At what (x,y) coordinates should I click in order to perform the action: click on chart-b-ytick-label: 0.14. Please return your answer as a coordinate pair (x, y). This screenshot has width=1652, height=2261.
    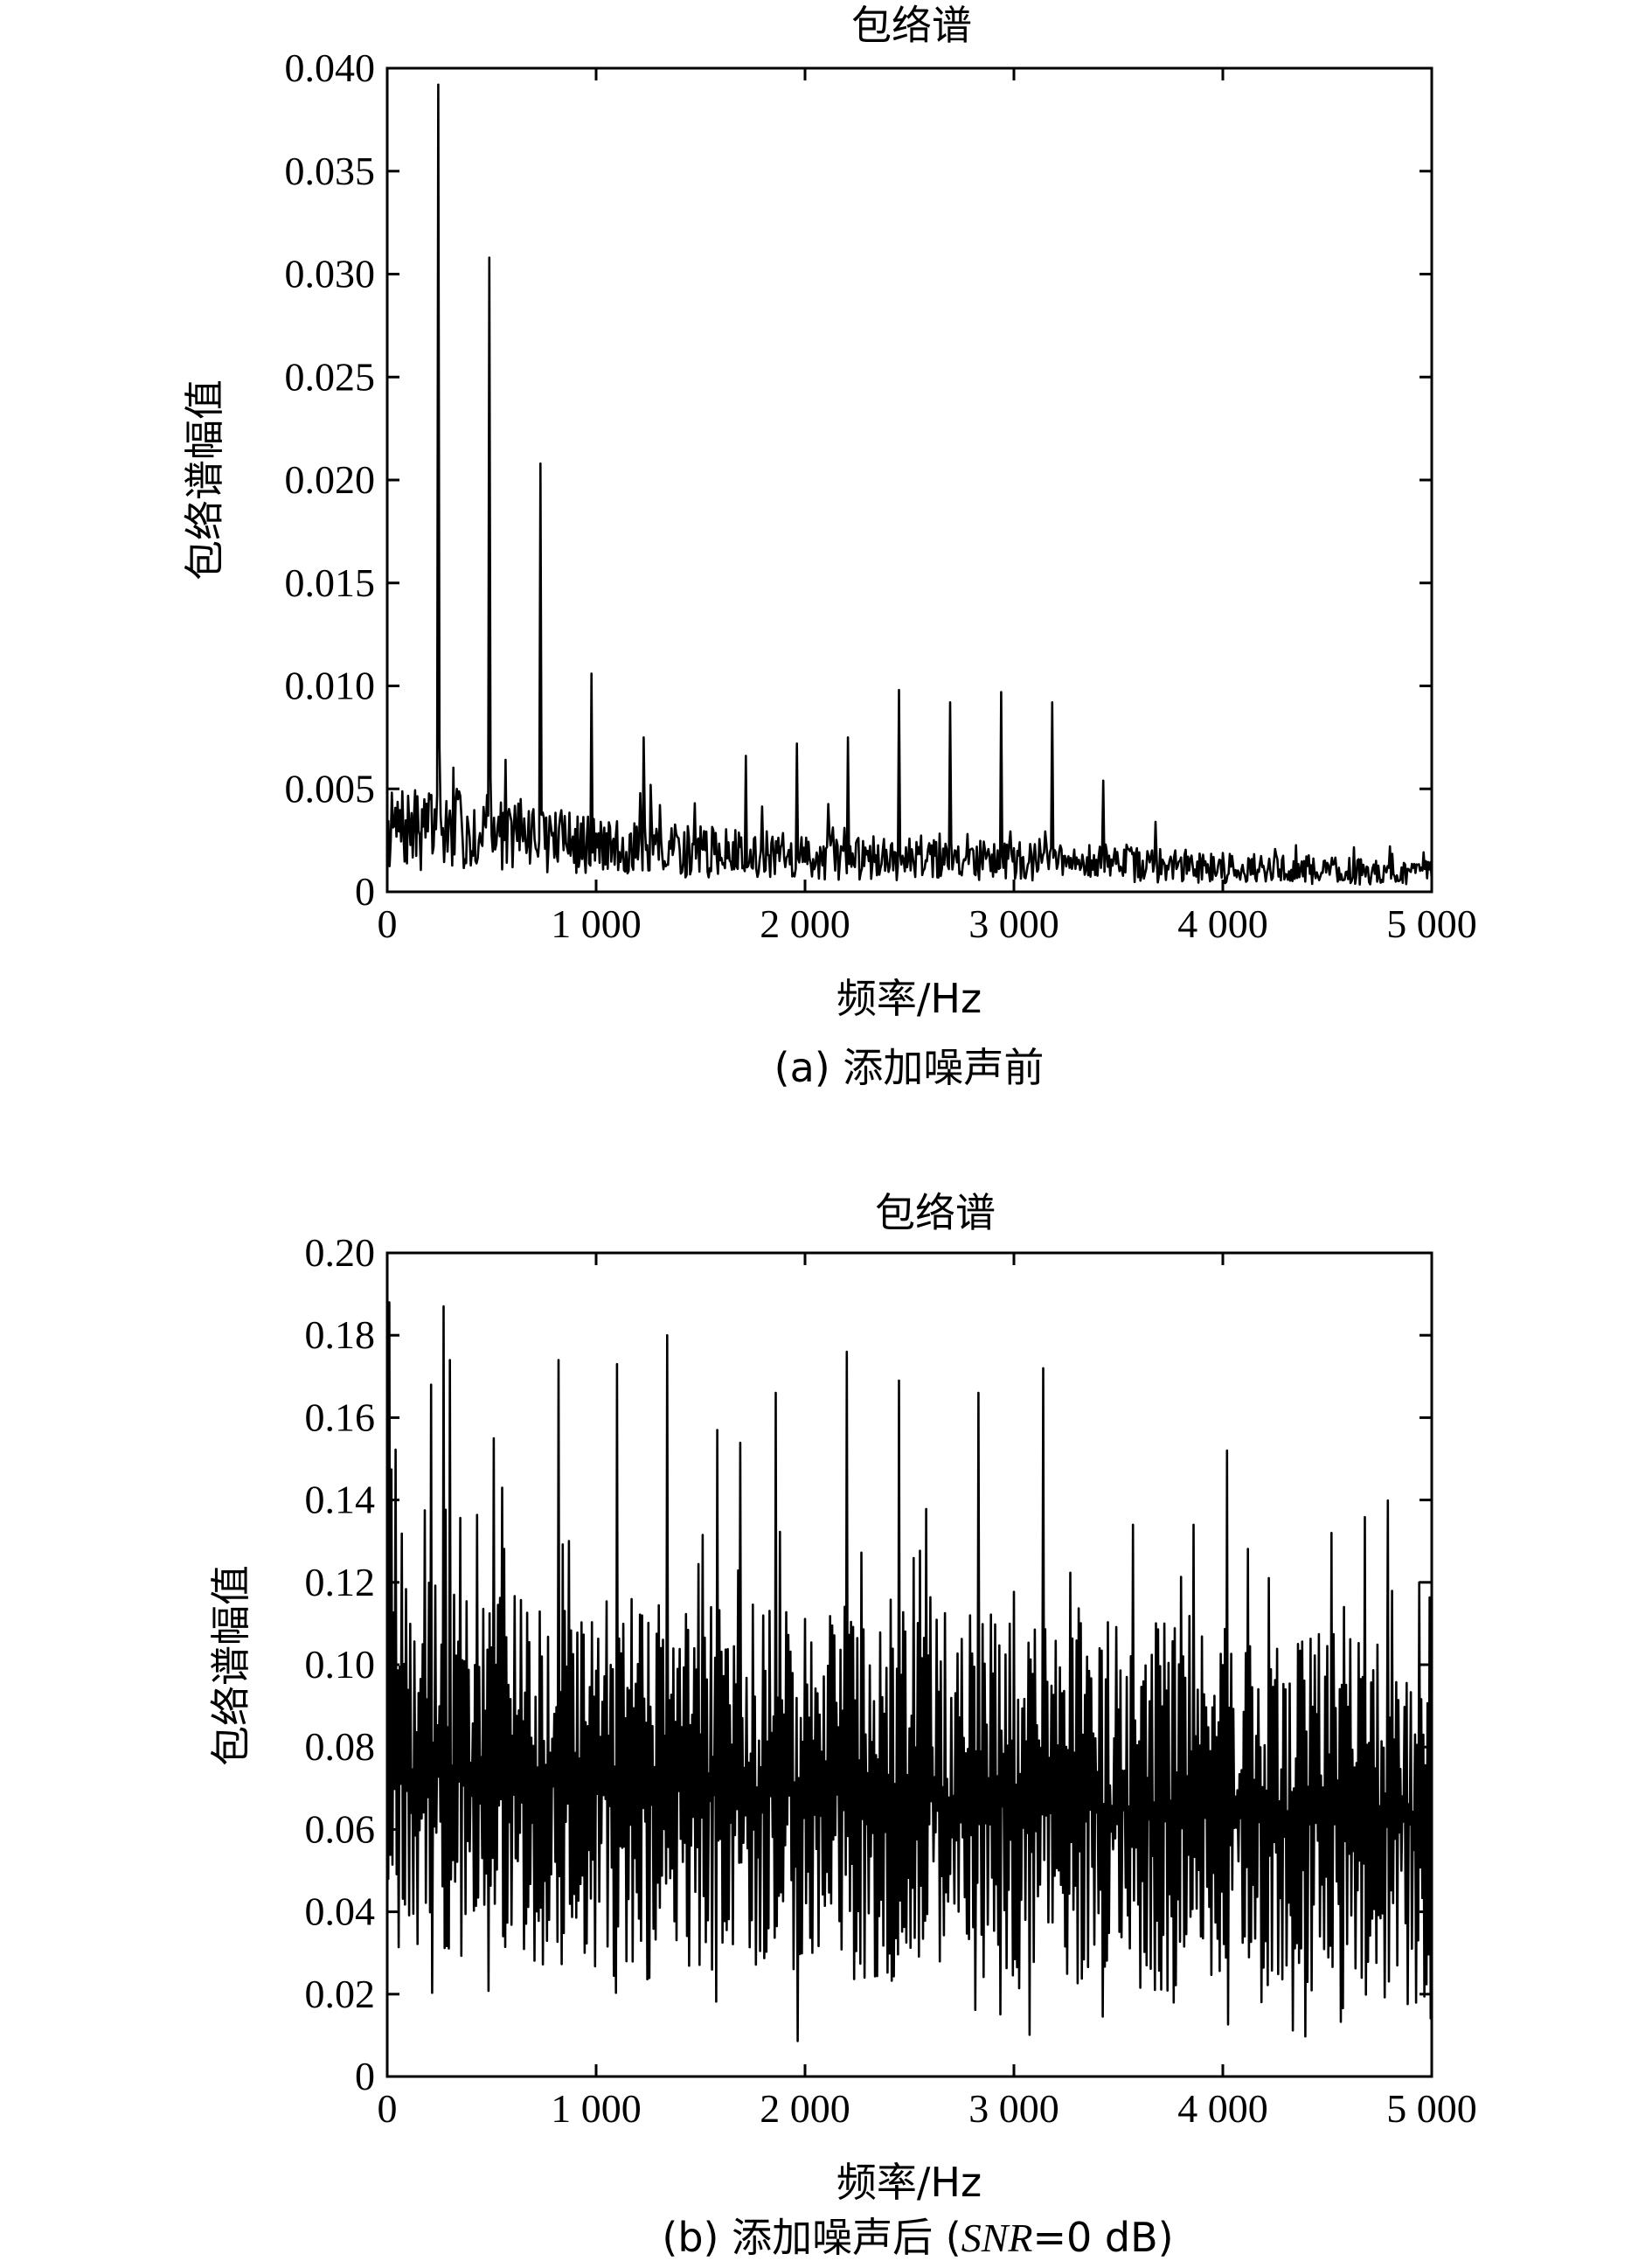
    Looking at the image, I should click on (340, 1500).